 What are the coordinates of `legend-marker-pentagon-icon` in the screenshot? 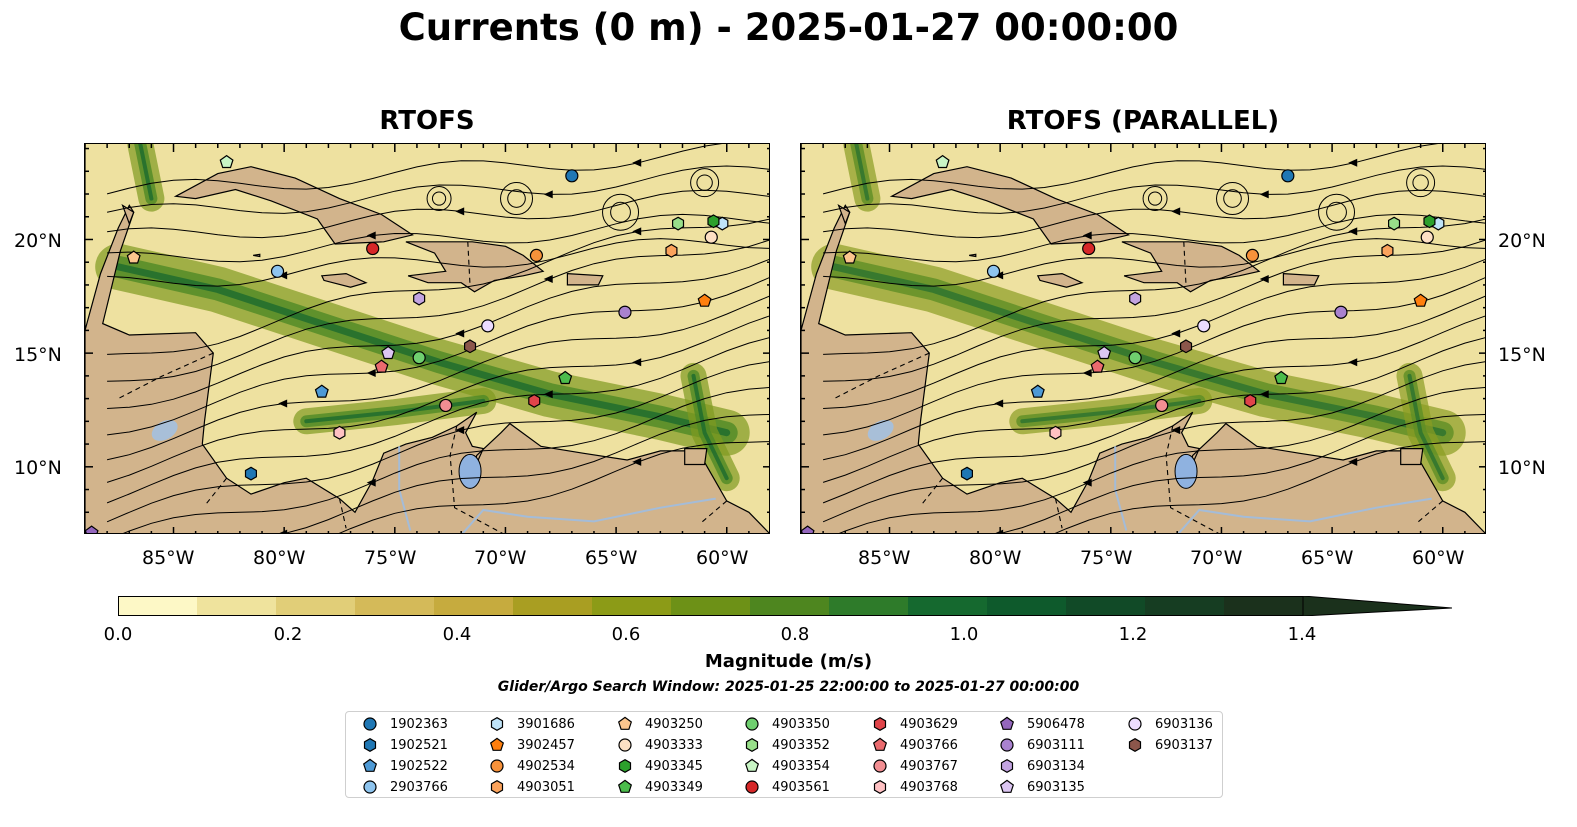 It's located at (752, 765).